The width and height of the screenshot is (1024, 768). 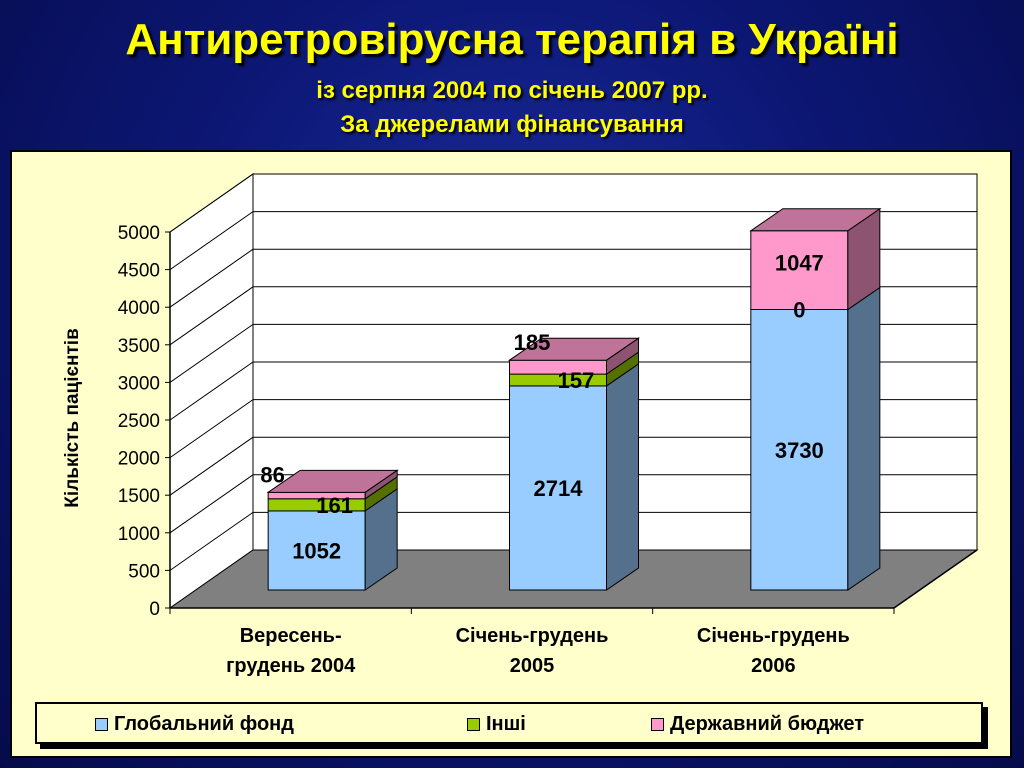 I want to click on legend-label-global-fund: Глобальний фонд, so click(x=204, y=724).